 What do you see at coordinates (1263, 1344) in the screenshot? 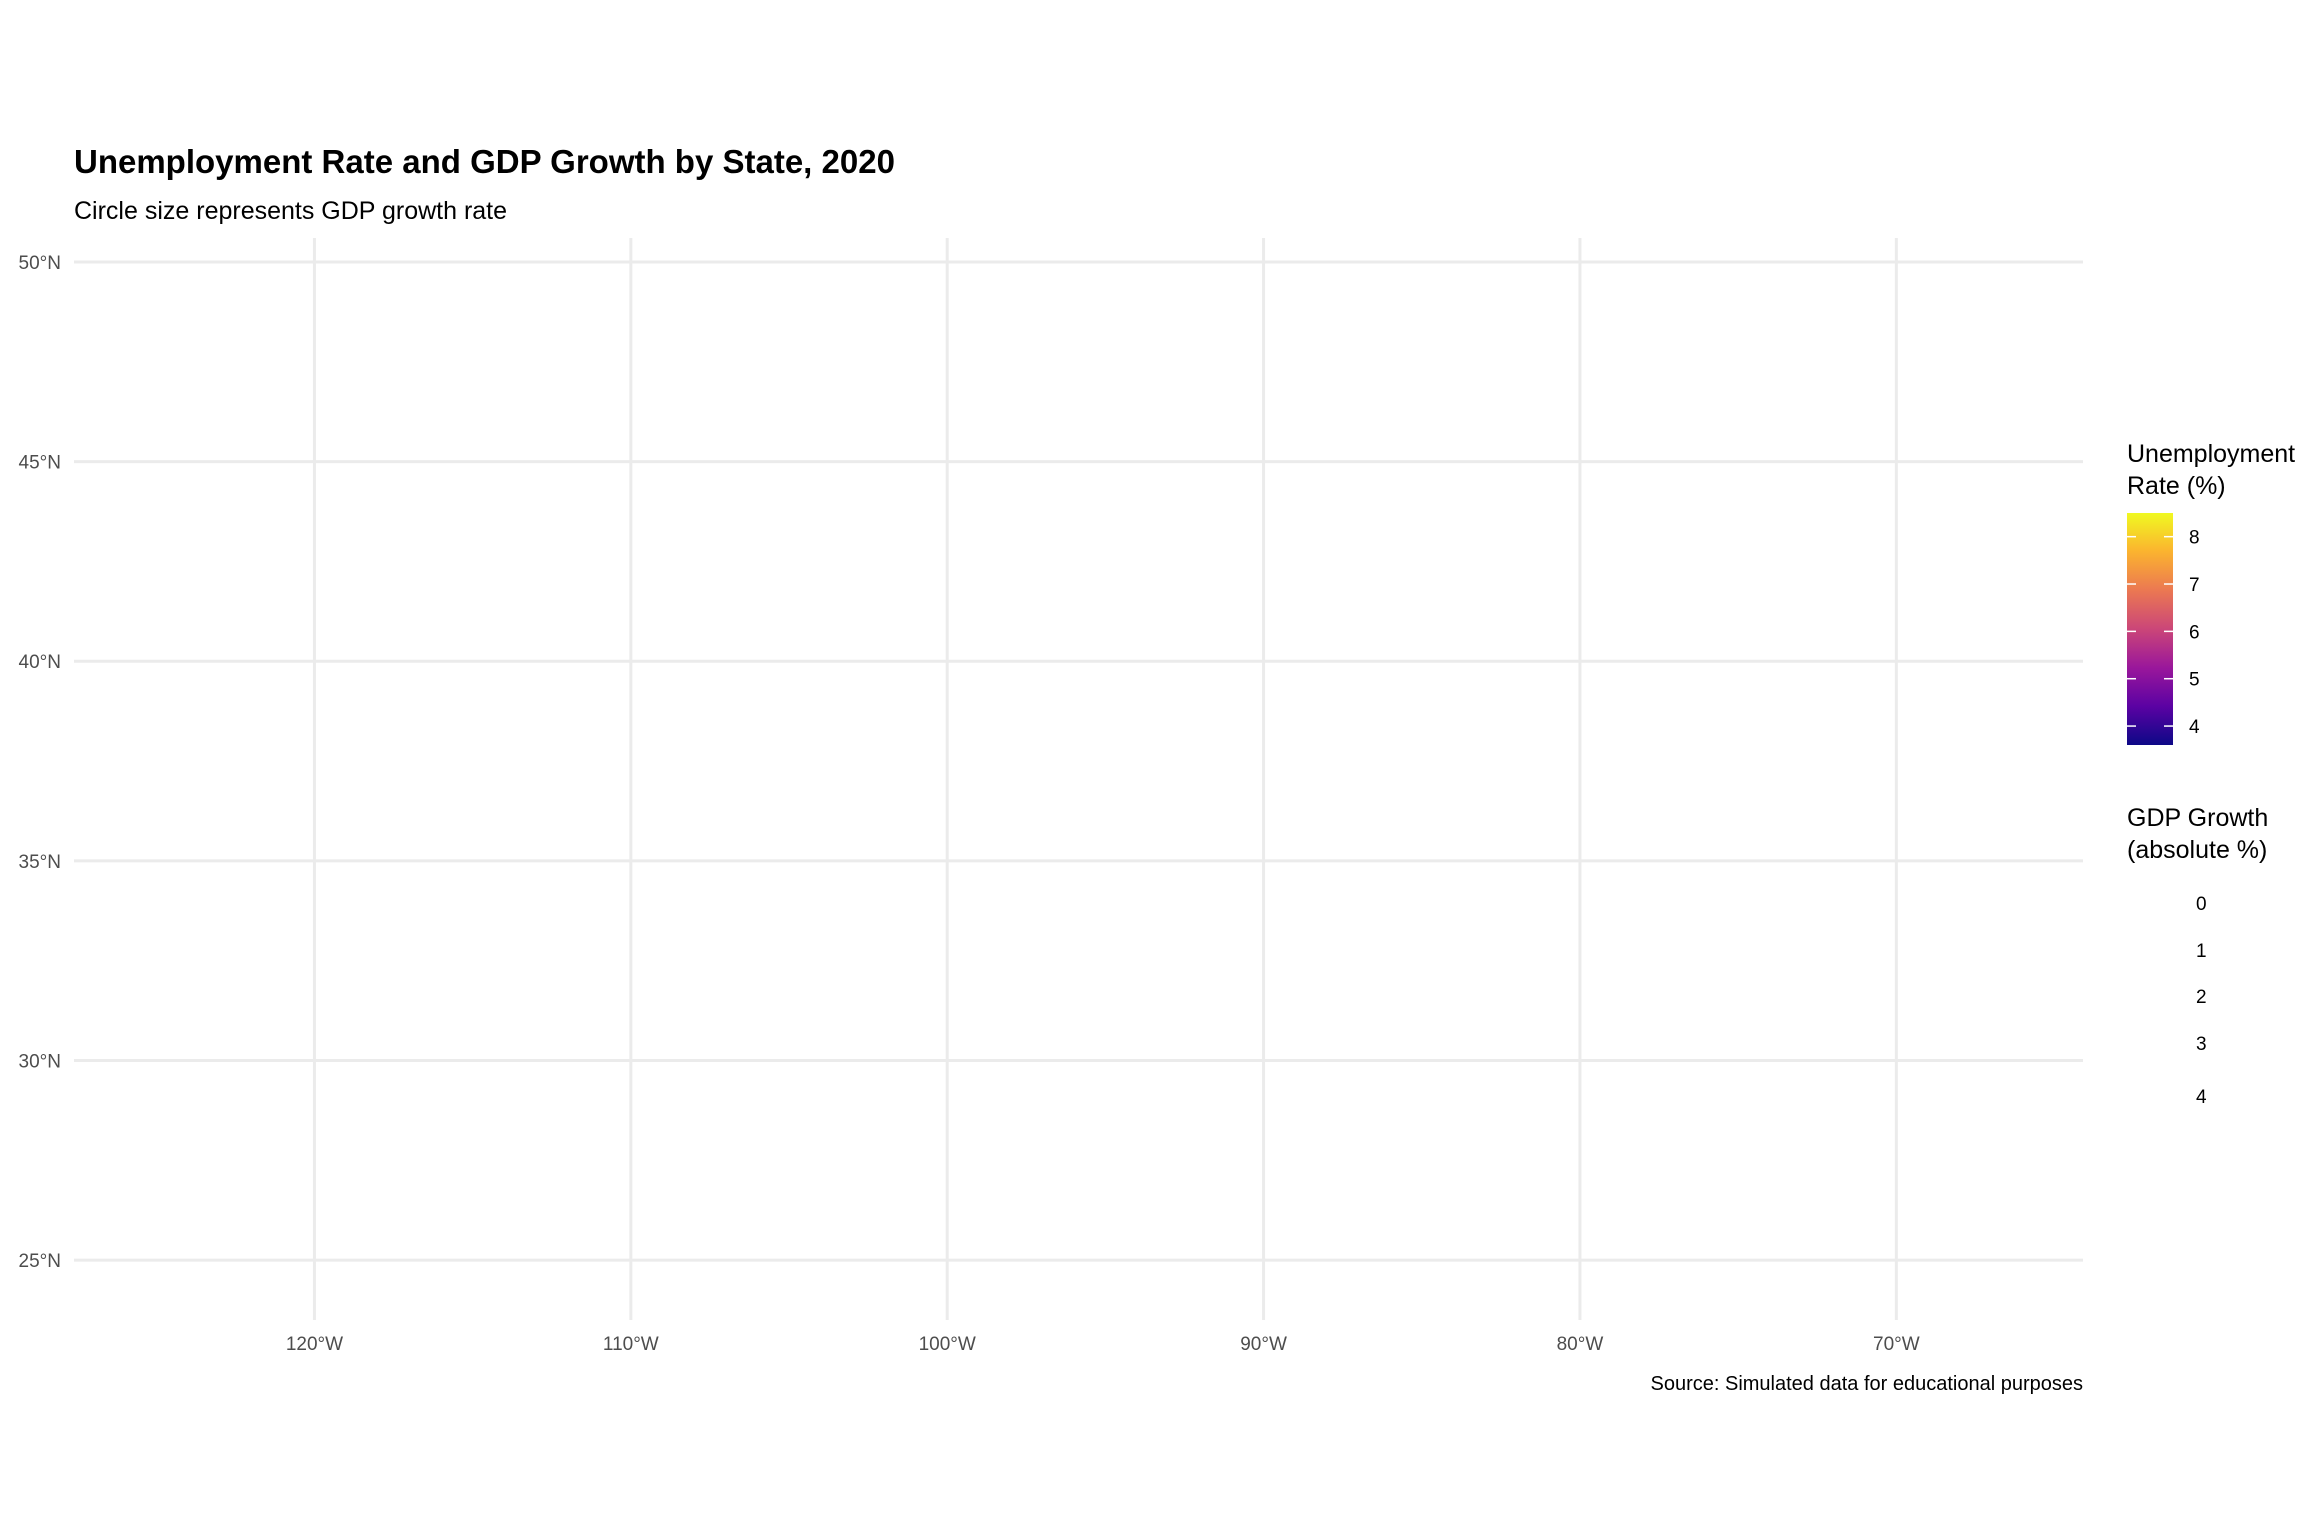
I see `longitude-tick-label: 90°W` at bounding box center [1263, 1344].